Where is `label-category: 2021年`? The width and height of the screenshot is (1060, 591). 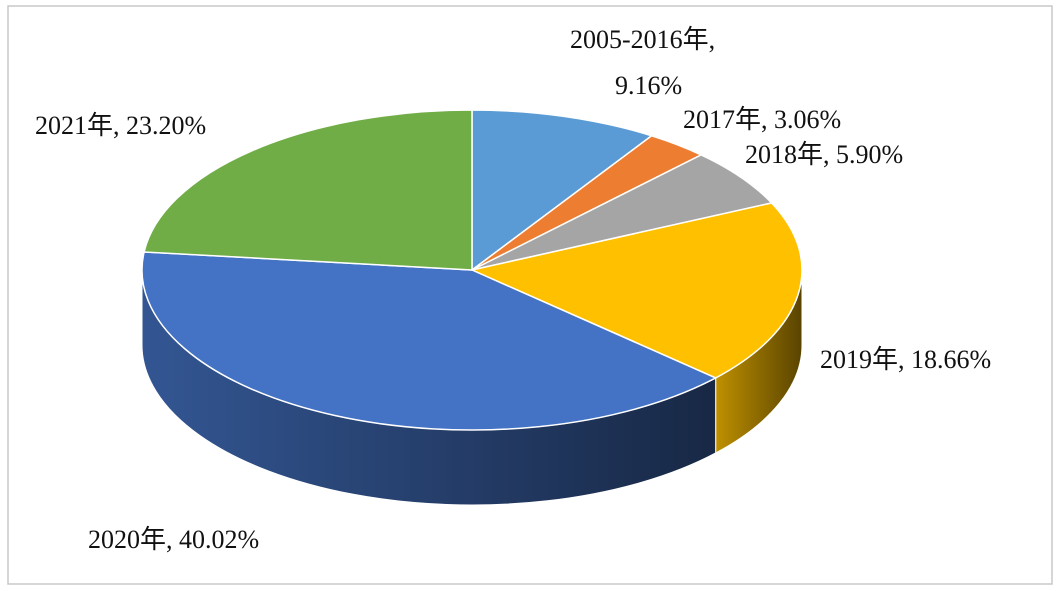 label-category: 2021年 is located at coordinates (74, 125).